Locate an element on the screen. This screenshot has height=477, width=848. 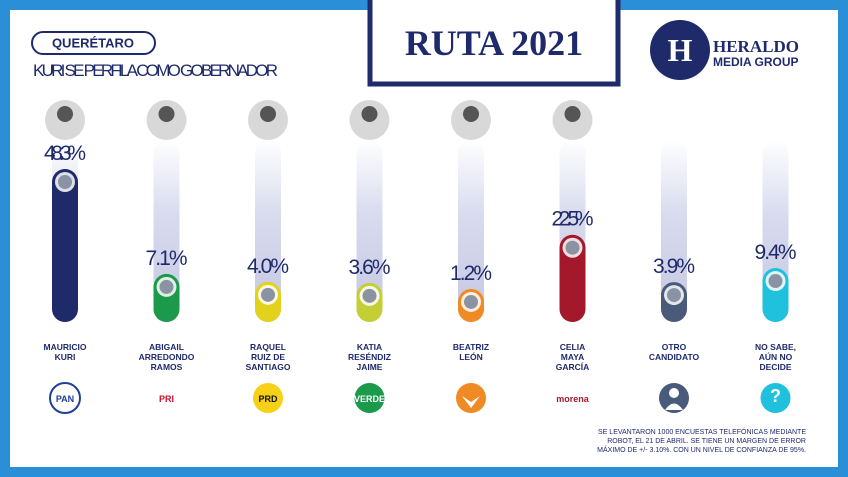
value-label: 7.1% is located at coordinates (167, 258).